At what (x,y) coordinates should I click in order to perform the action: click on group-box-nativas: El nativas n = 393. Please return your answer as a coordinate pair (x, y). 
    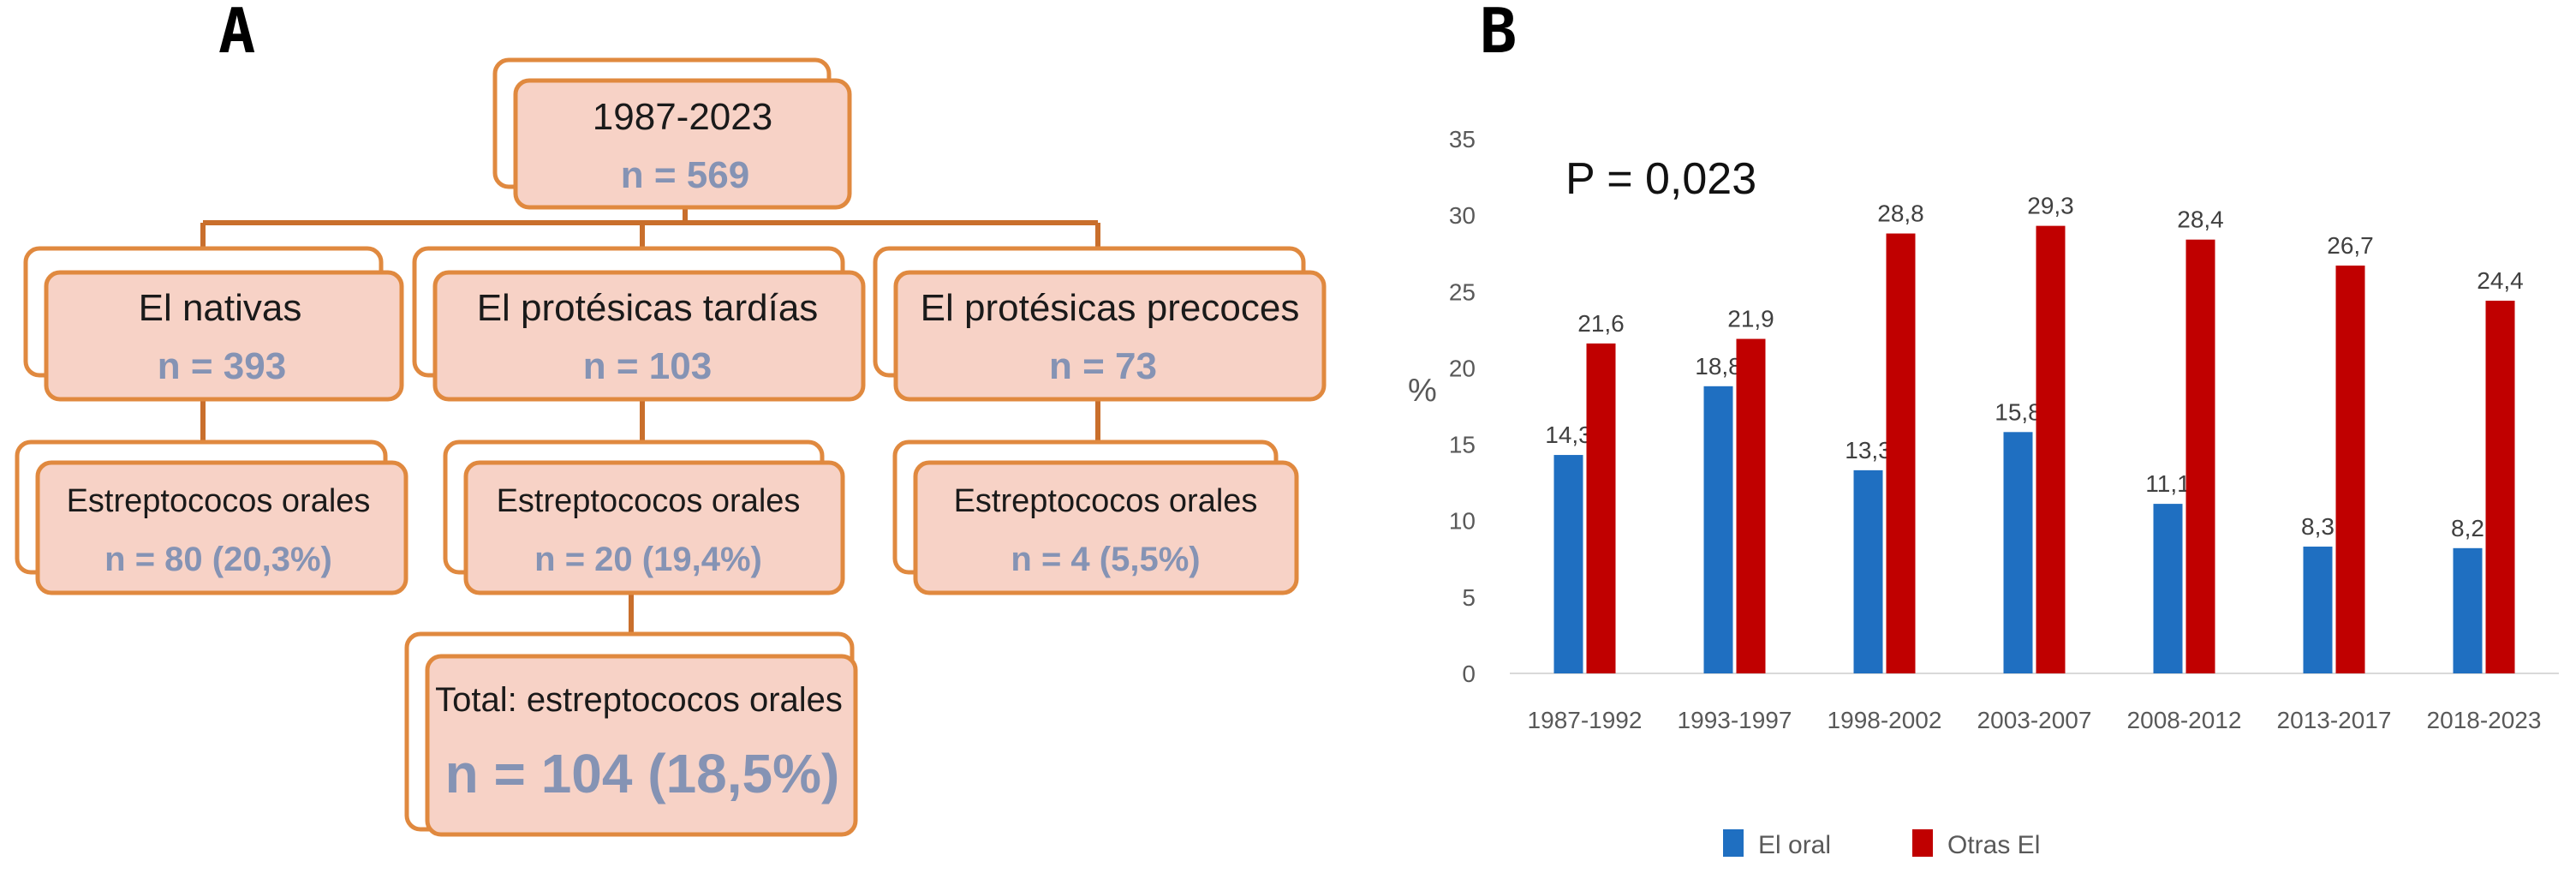
    Looking at the image, I should click on (213, 324).